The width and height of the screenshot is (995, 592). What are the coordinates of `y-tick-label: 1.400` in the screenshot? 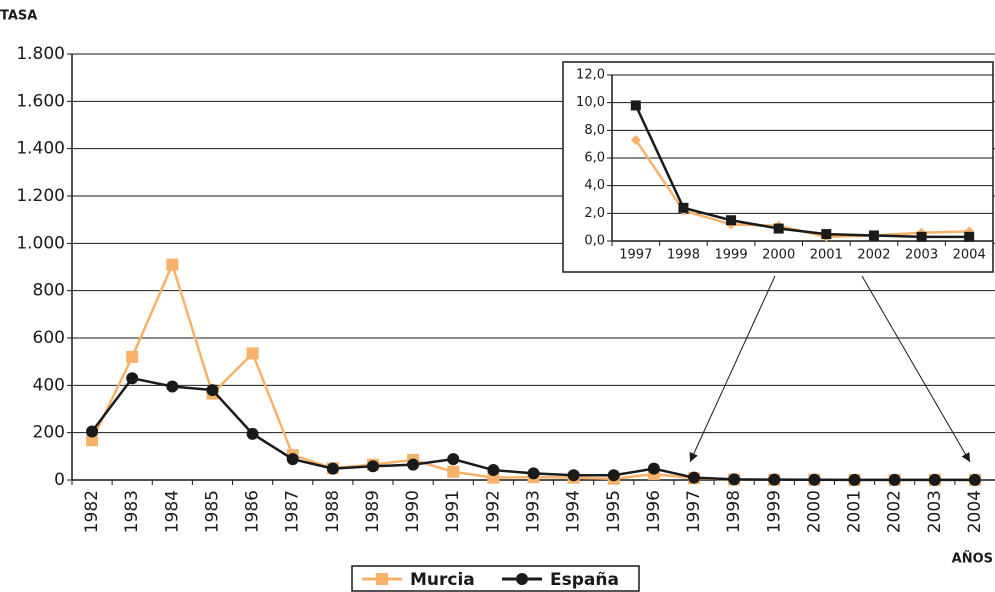 It's located at (40, 149).